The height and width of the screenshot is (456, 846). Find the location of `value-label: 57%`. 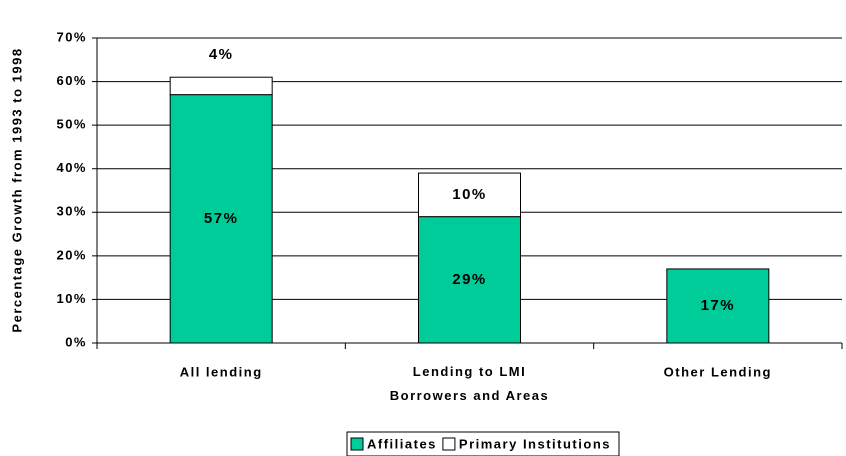

value-label: 57% is located at coordinates (221, 218).